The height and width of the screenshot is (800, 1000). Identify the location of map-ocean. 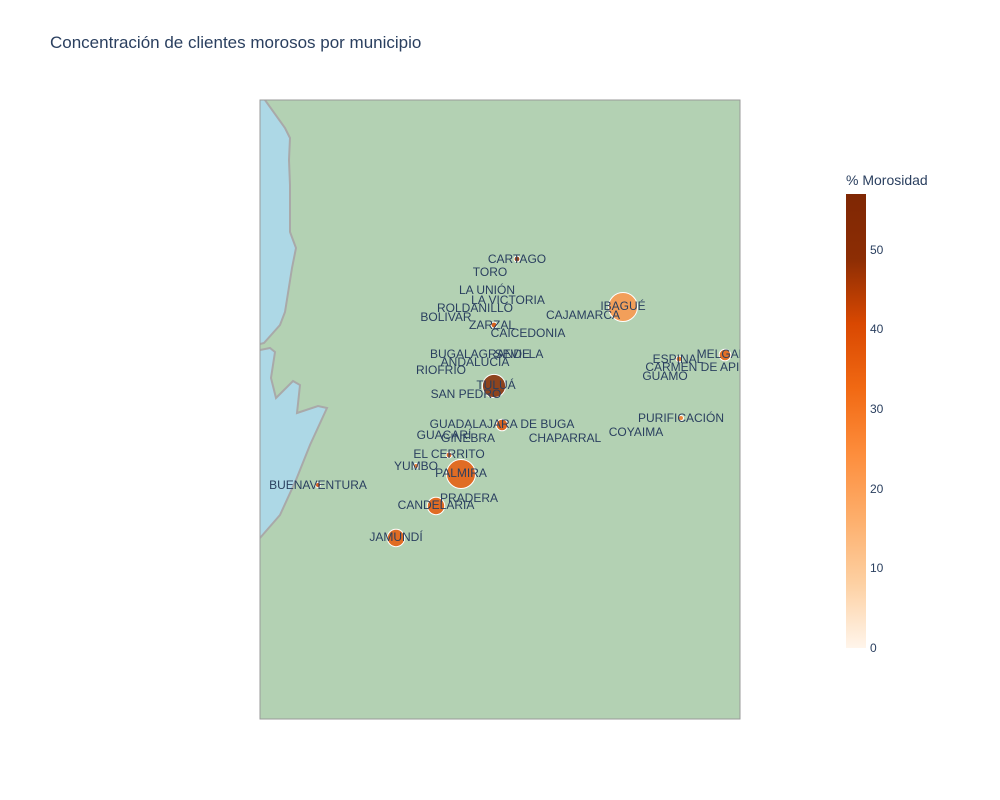
(278, 222).